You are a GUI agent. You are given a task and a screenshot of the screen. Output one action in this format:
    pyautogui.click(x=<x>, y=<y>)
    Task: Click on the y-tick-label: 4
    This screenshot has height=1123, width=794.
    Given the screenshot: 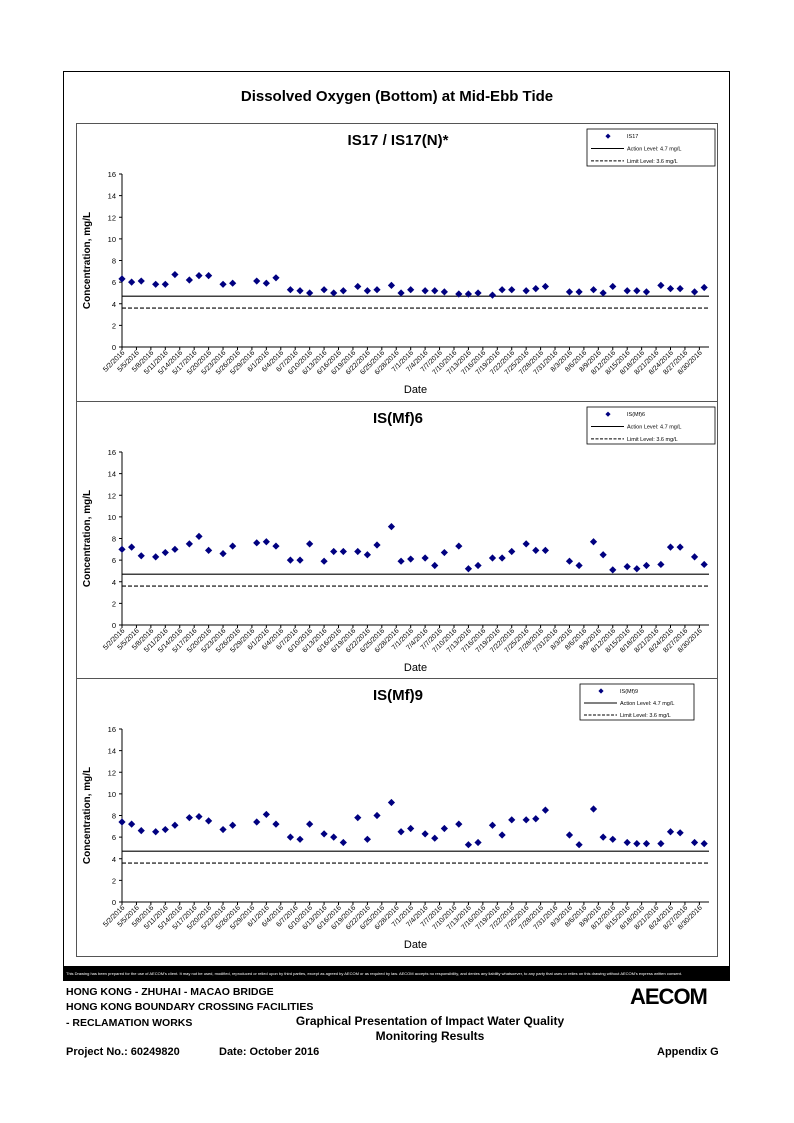 What is the action you would take?
    pyautogui.click(x=114, y=859)
    